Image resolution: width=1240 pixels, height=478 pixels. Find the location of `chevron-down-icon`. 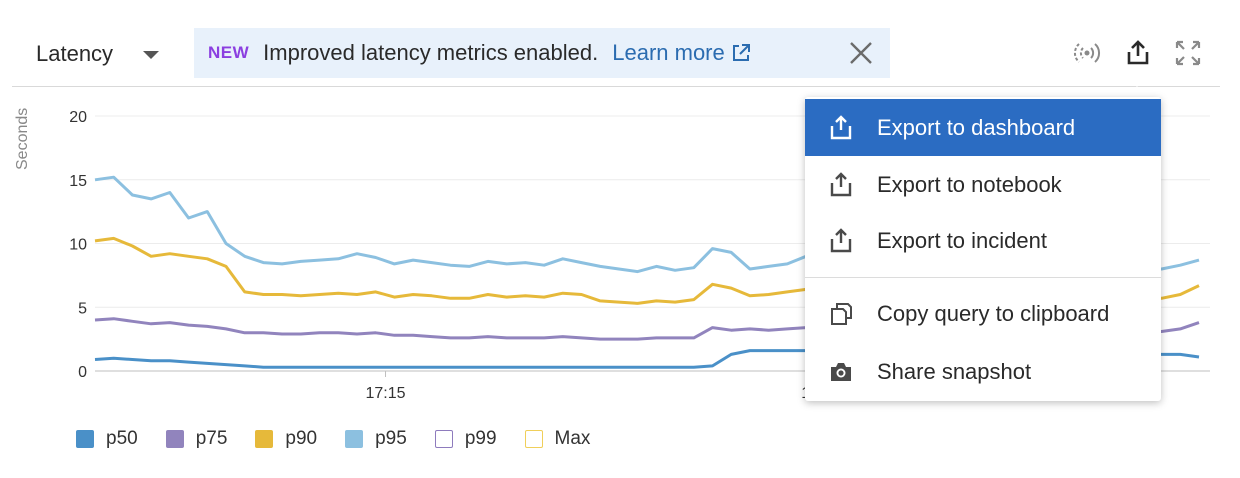

chevron-down-icon is located at coordinates (151, 55).